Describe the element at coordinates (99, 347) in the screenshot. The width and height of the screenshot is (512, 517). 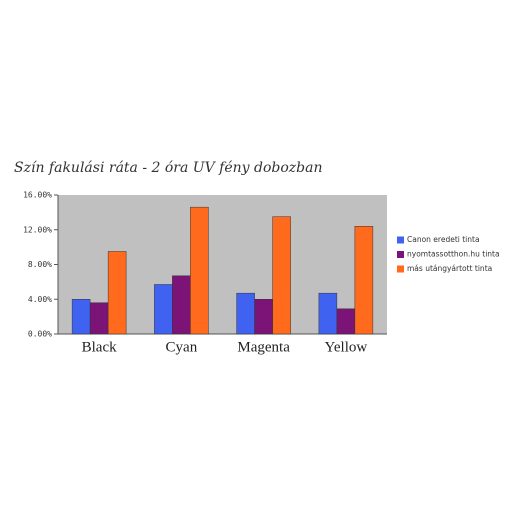
I see `x-tick-label: Black` at that location.